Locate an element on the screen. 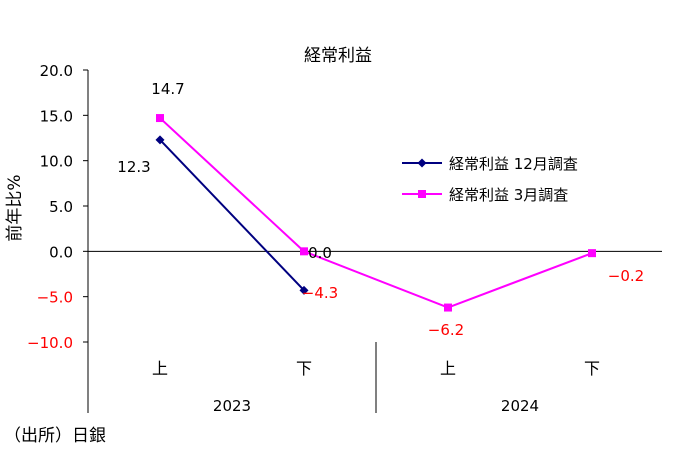 The image size is (692, 468). legend-label: 経常利益 12月調査 is located at coordinates (513, 164).